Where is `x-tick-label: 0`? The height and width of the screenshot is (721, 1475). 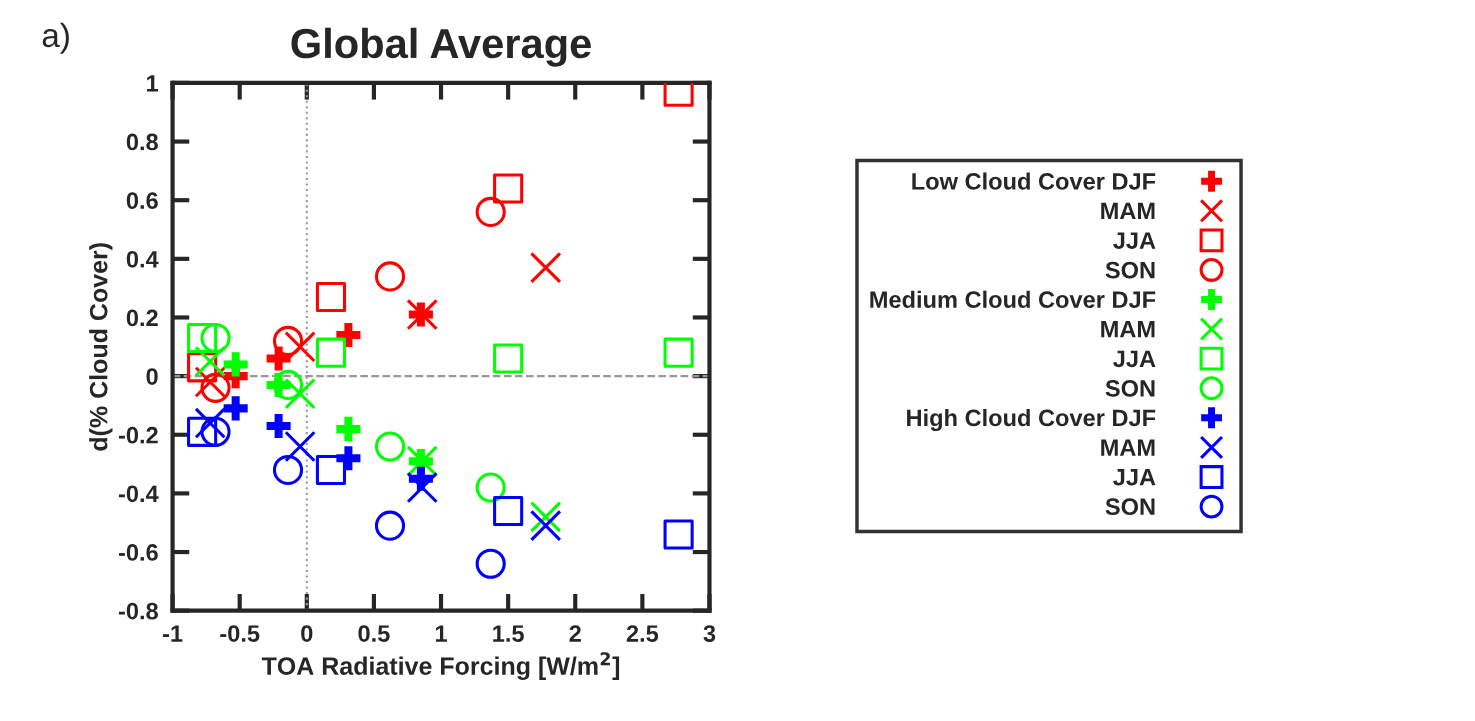
x-tick-label: 0 is located at coordinates (307, 633).